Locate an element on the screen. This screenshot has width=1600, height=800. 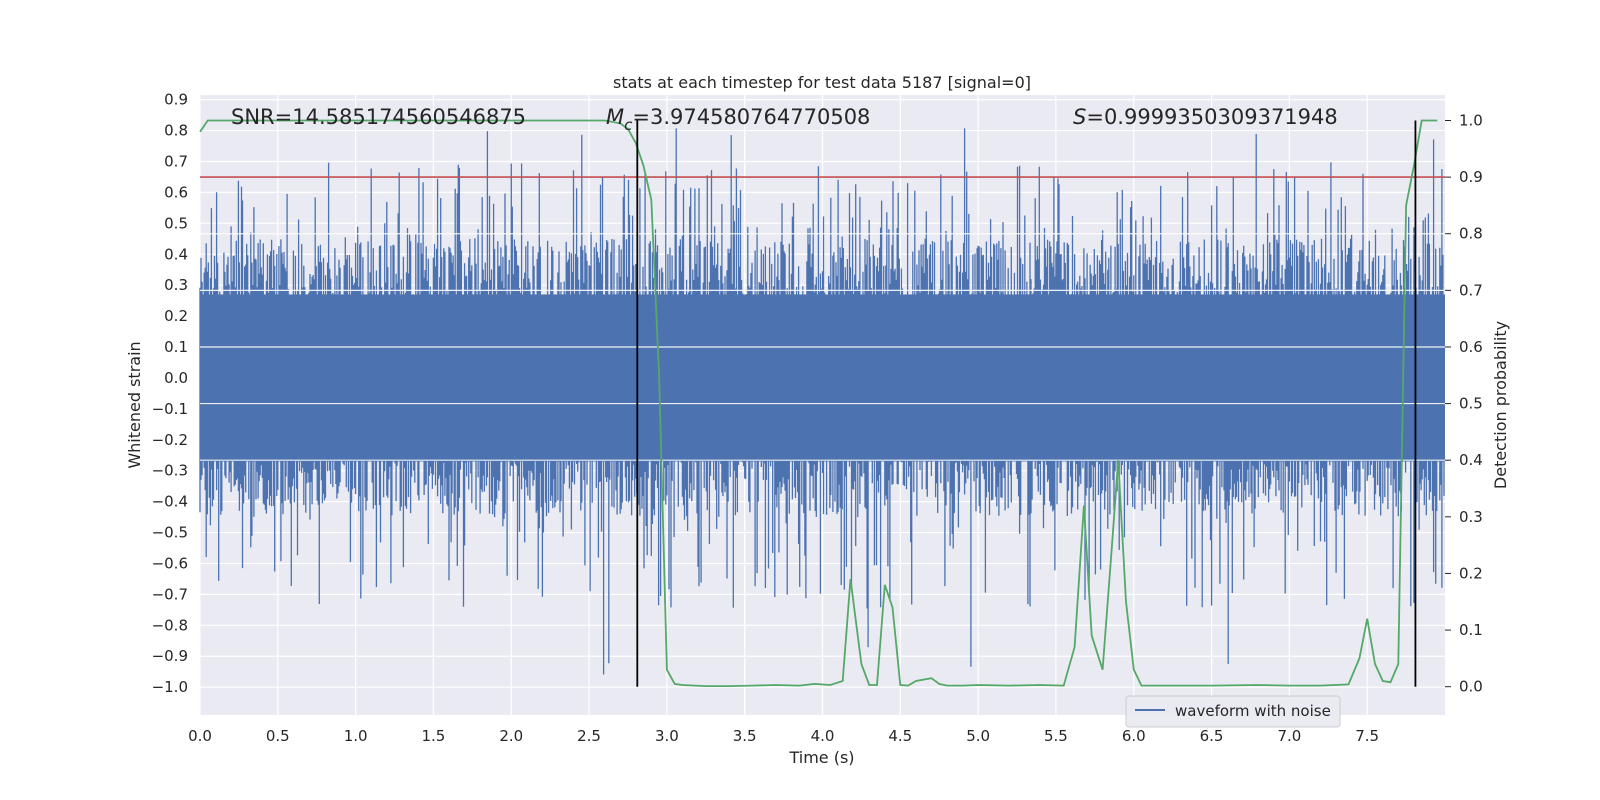
chirp-mass-value: =3.974580764770508 is located at coordinates (751, 117).